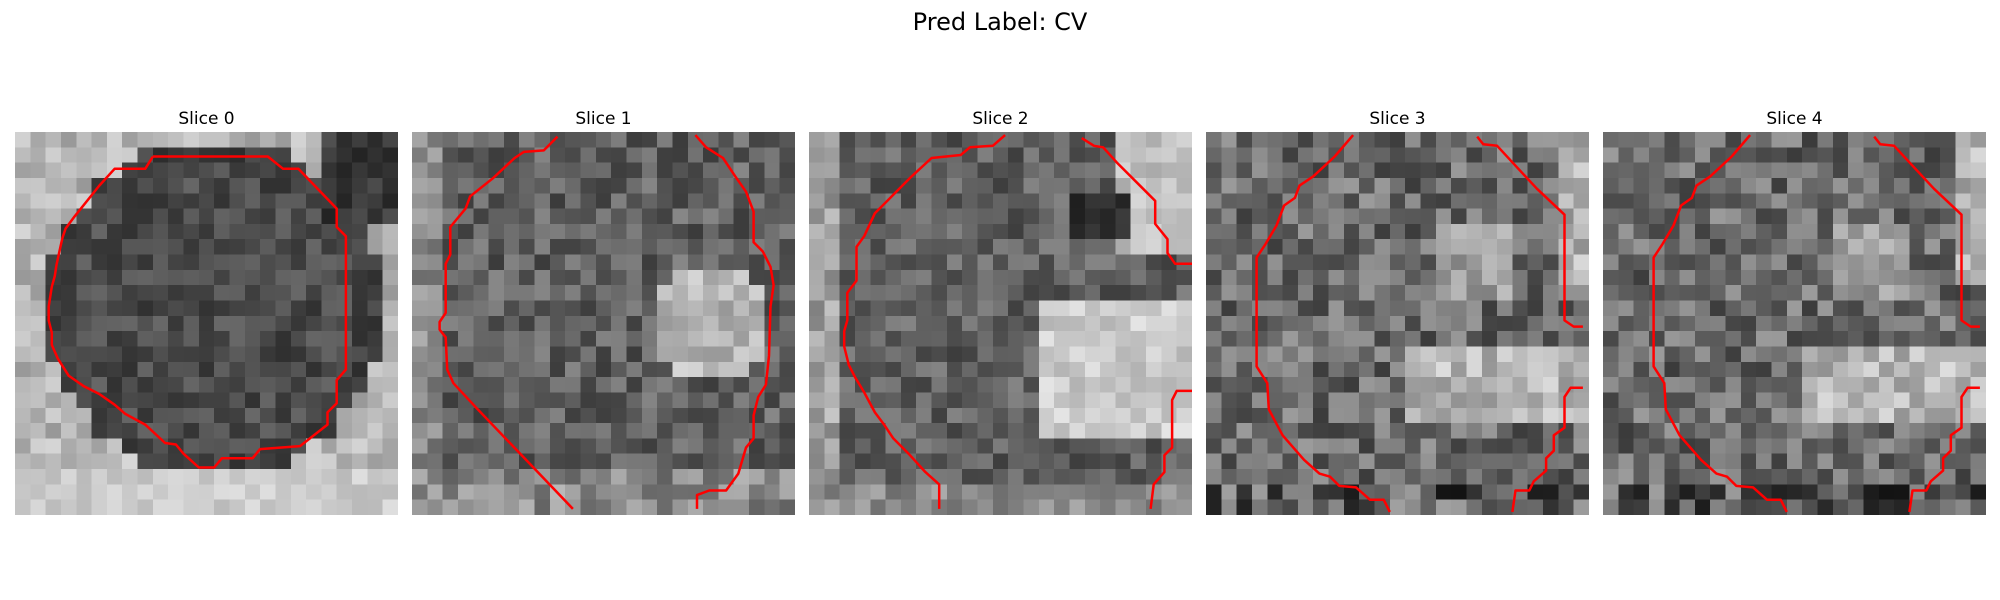 The width and height of the screenshot is (2000, 600). What do you see at coordinates (1794, 119) in the screenshot?
I see `slice-title-4: Slice 4` at bounding box center [1794, 119].